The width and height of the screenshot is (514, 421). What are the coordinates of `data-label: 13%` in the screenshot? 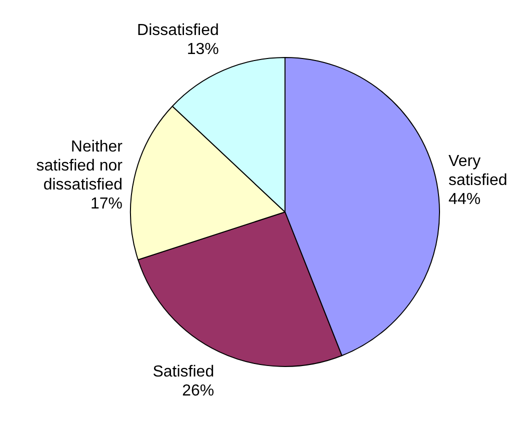 It's located at (202, 49).